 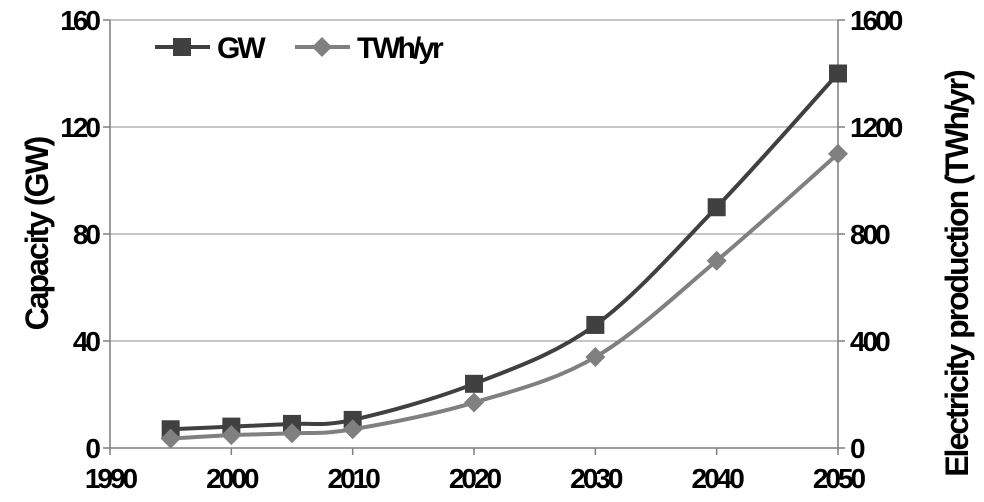 I want to click on y-right-tick-label: 1200, so click(x=876, y=127).